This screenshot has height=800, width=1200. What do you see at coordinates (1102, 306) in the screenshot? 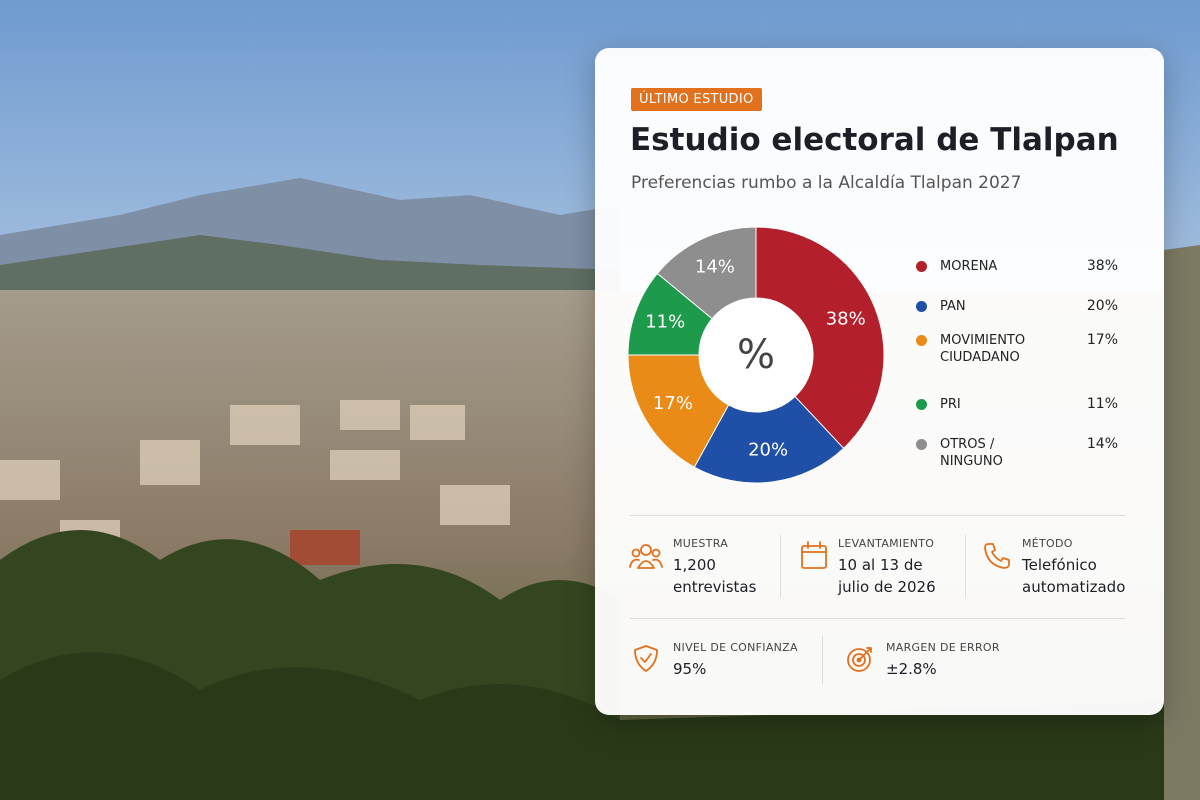
I see `legend-value: 20%` at bounding box center [1102, 306].